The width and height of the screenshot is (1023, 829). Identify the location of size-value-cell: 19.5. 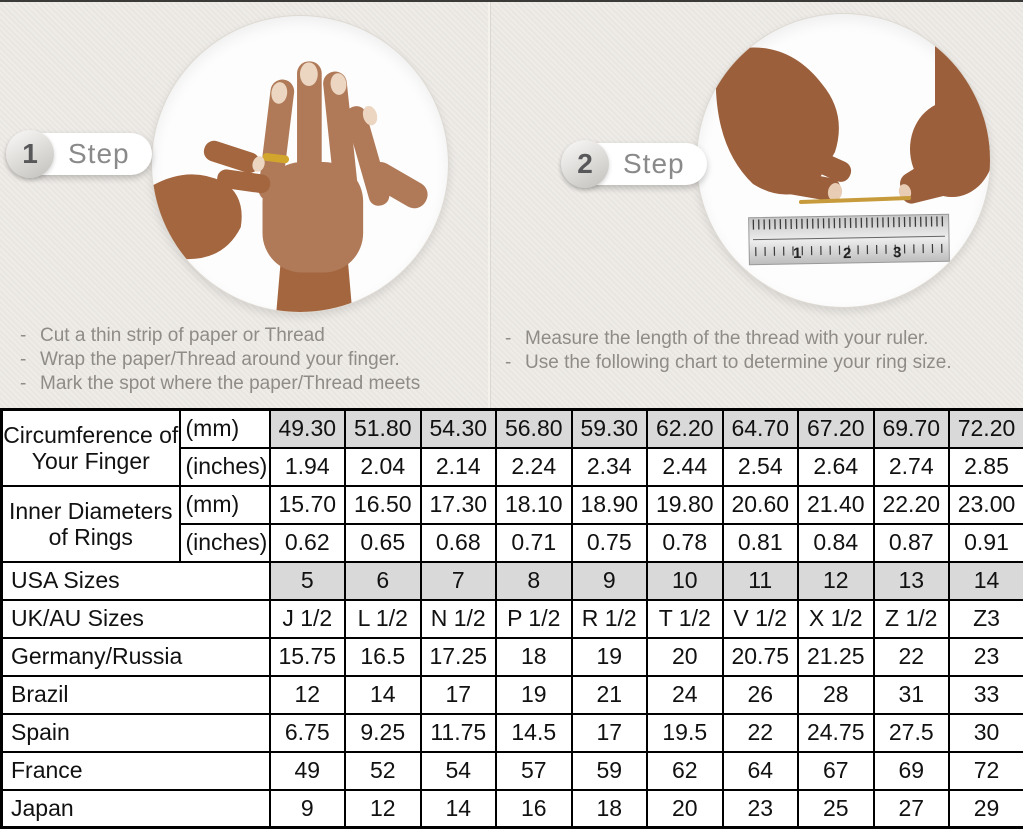
(685, 733).